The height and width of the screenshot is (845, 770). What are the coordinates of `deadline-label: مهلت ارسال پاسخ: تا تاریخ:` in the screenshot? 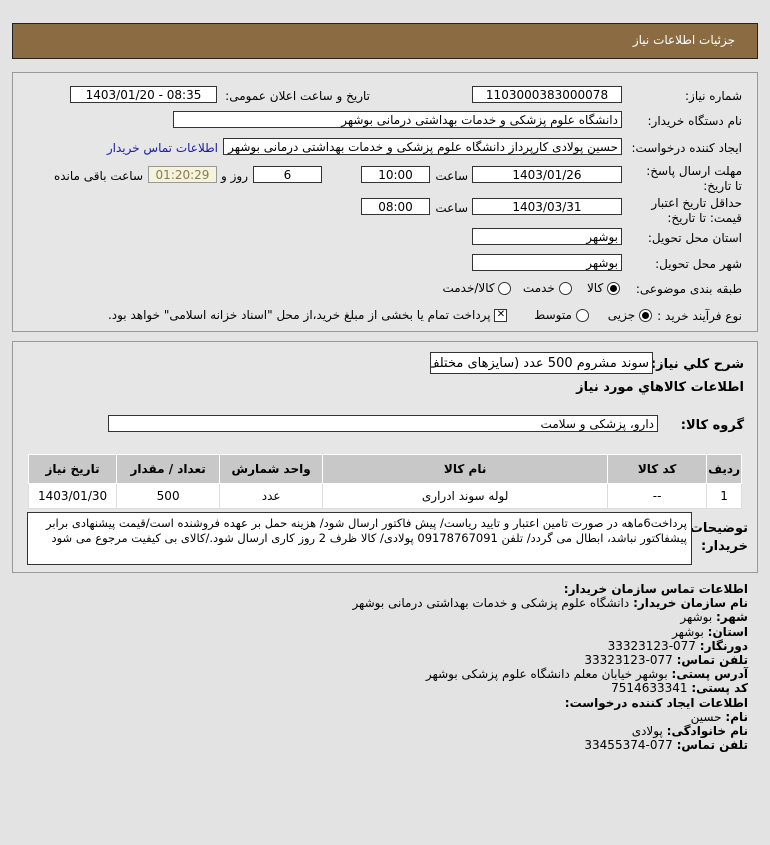 It's located at (694, 178).